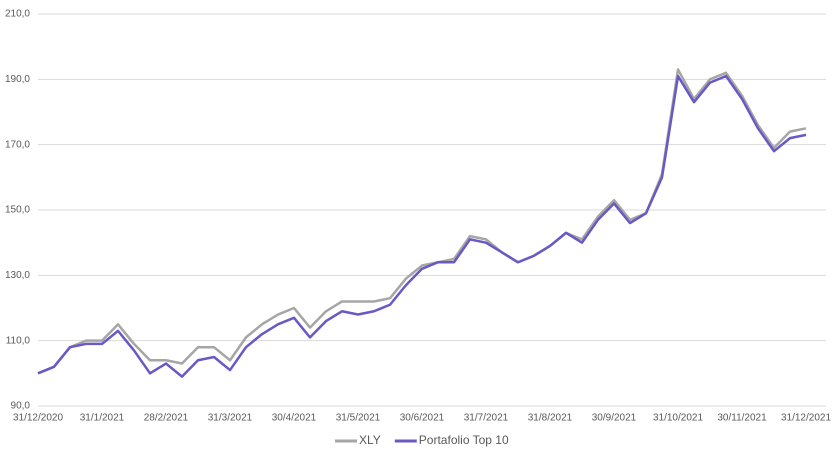 This screenshot has width=834, height=455. Describe the element at coordinates (17, 275) in the screenshot. I see `y-tick-label: 130,0` at that location.